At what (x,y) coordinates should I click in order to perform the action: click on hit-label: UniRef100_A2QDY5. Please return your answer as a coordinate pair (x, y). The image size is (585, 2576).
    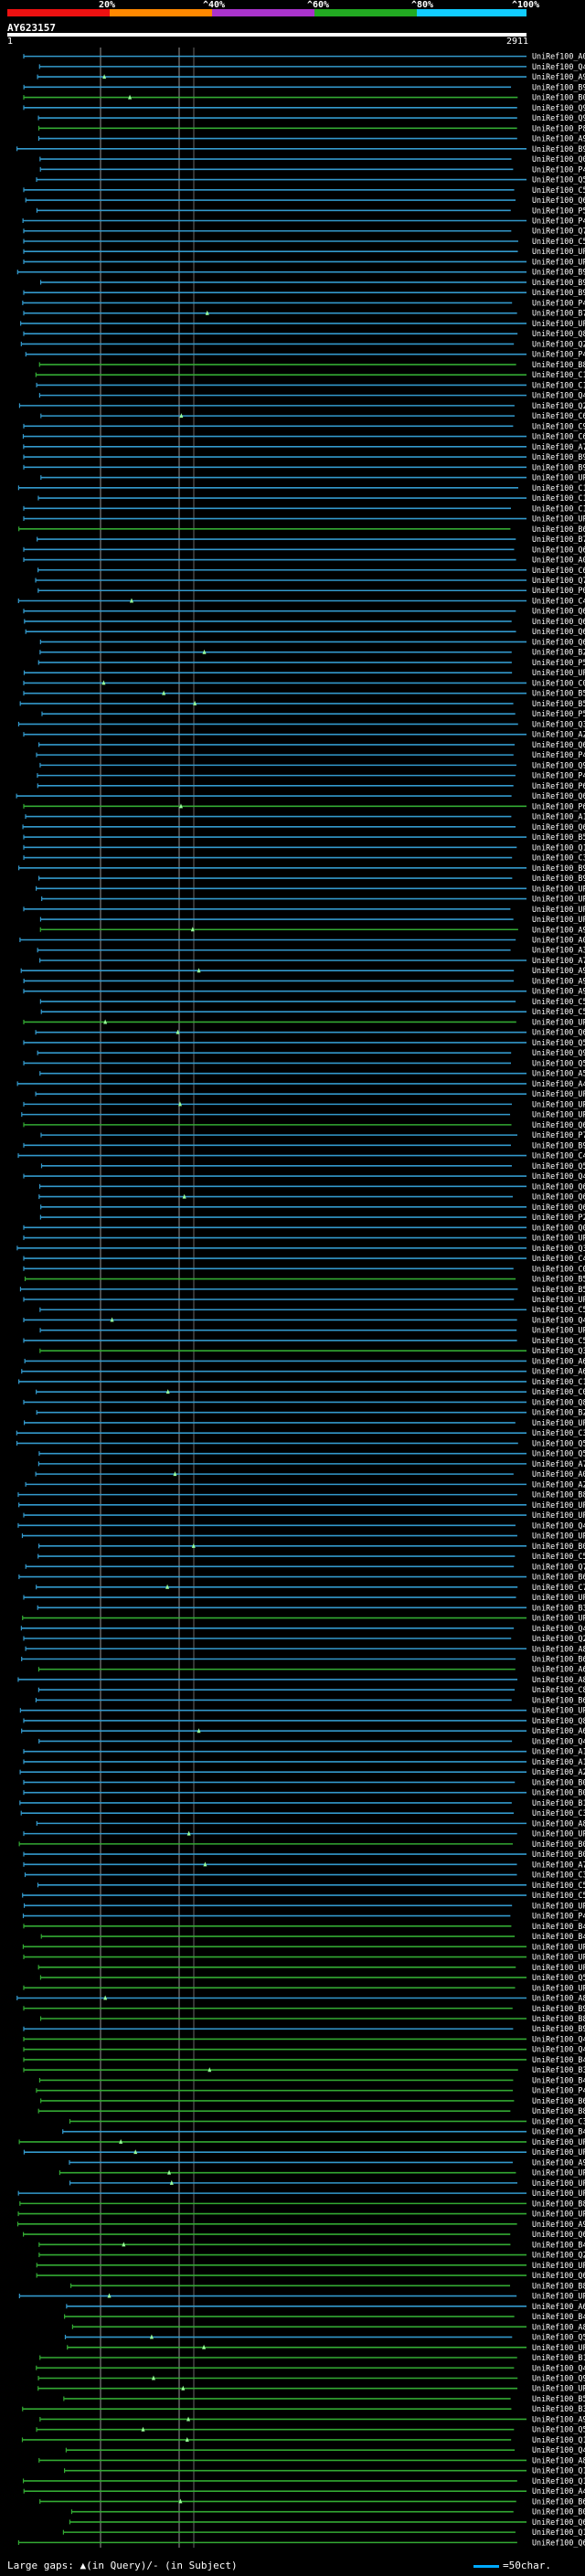
    Looking at the image, I should click on (559, 1771).